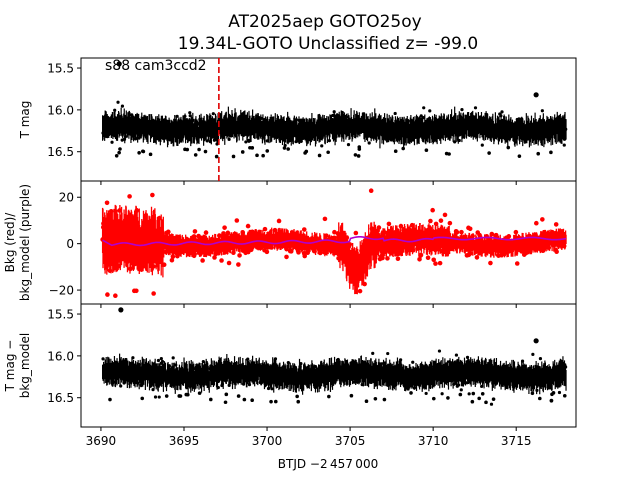 Image resolution: width=640 pixels, height=480 pixels. What do you see at coordinates (17, 242) in the screenshot?
I see `y-axis-label-background: Bkg (red)/bkg_model (purple)` at bounding box center [17, 242].